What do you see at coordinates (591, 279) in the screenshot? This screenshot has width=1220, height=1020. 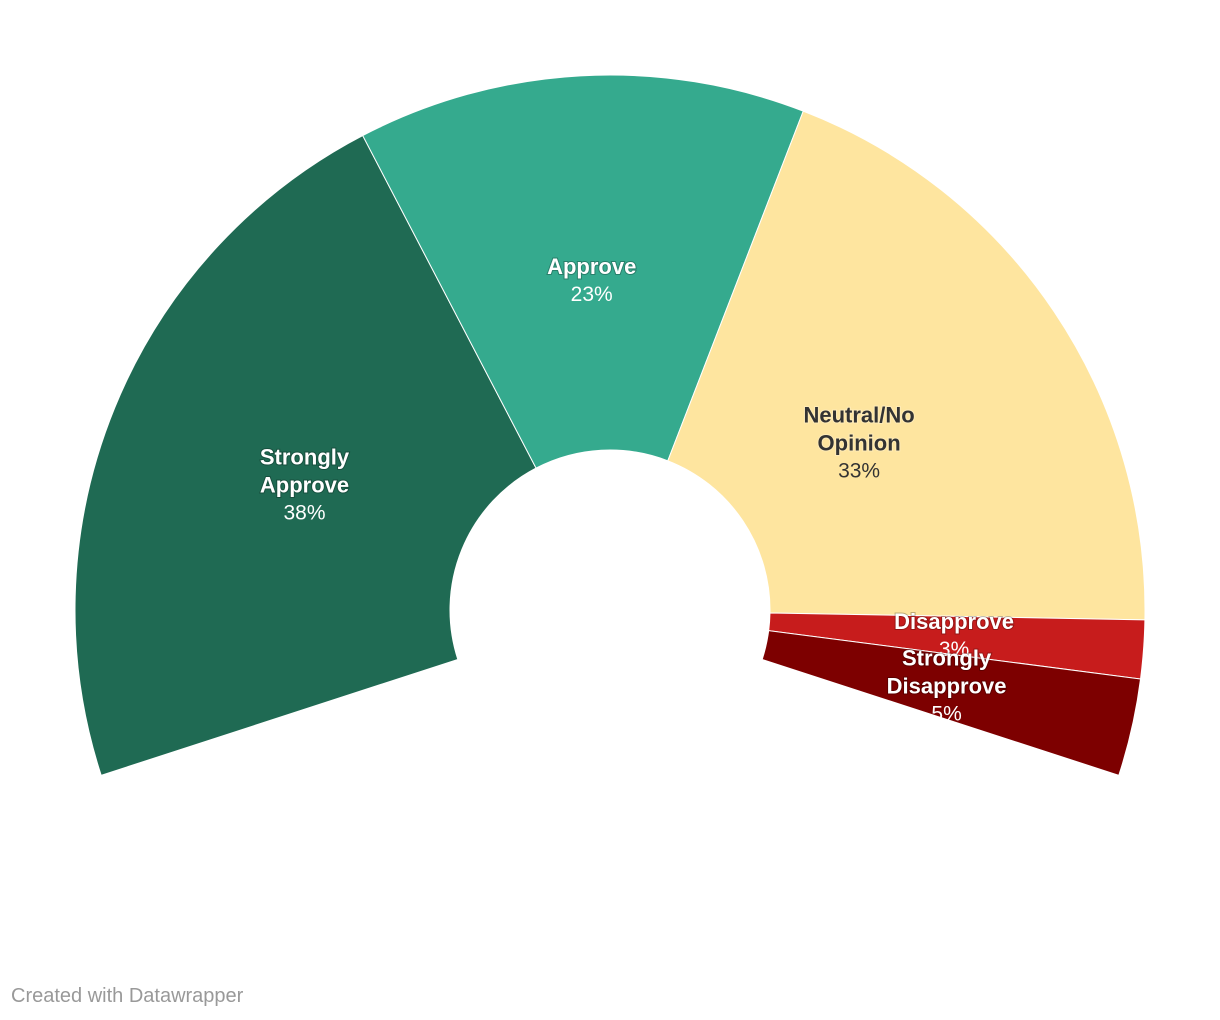 I see `slice-label-approve: Approve 23%` at bounding box center [591, 279].